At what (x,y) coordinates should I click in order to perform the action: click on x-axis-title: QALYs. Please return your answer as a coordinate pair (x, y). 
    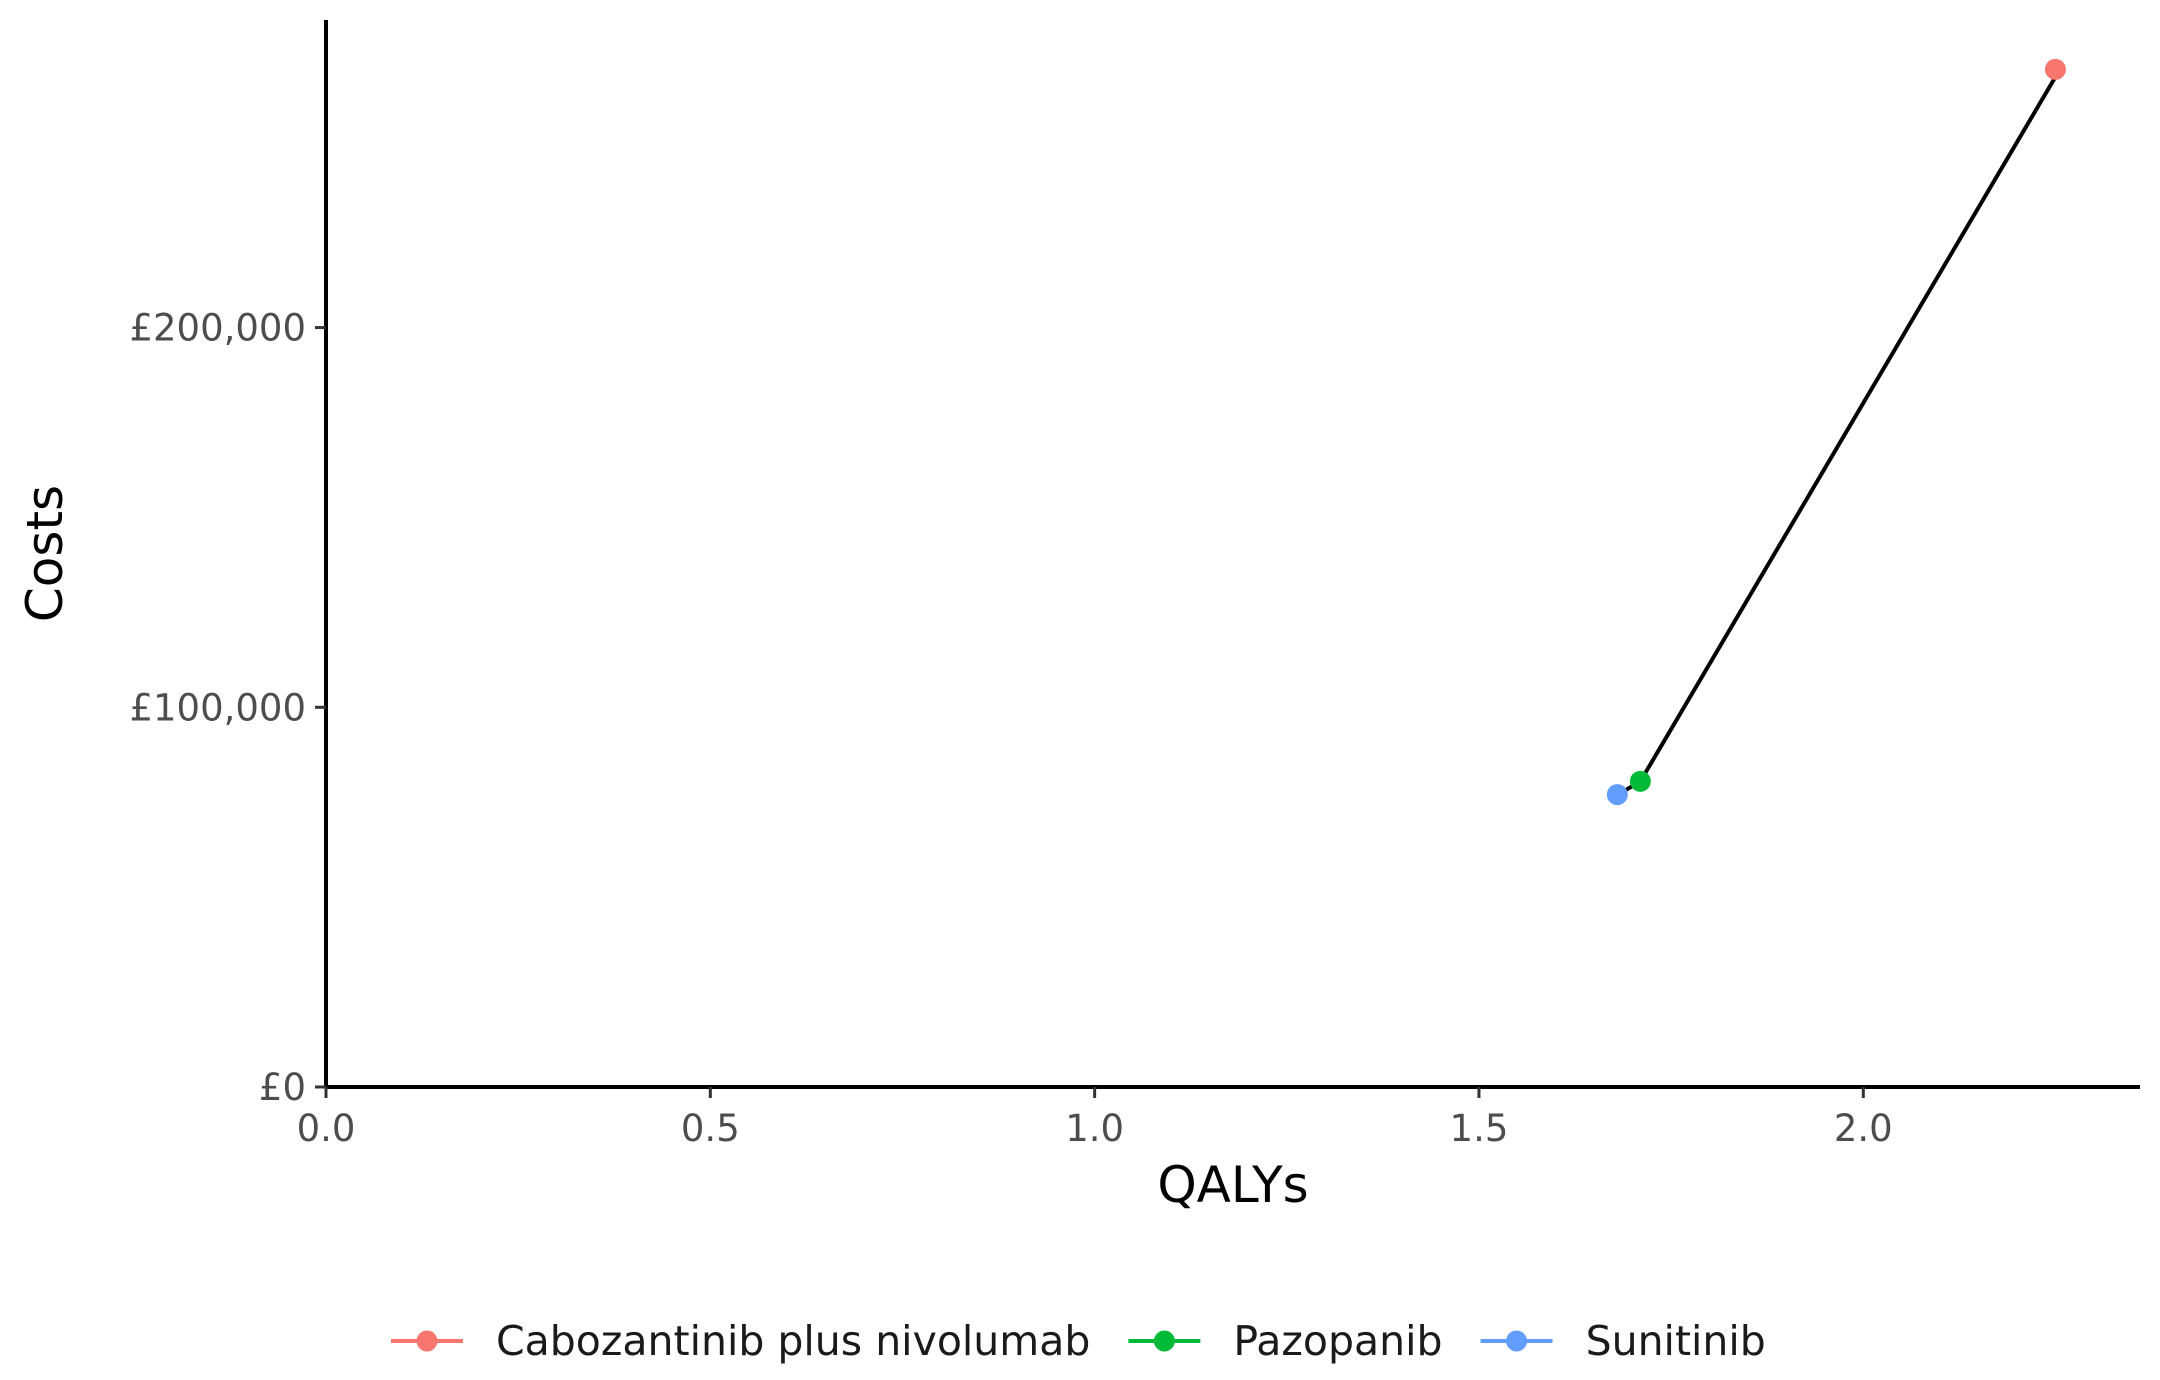
    Looking at the image, I should click on (1232, 1185).